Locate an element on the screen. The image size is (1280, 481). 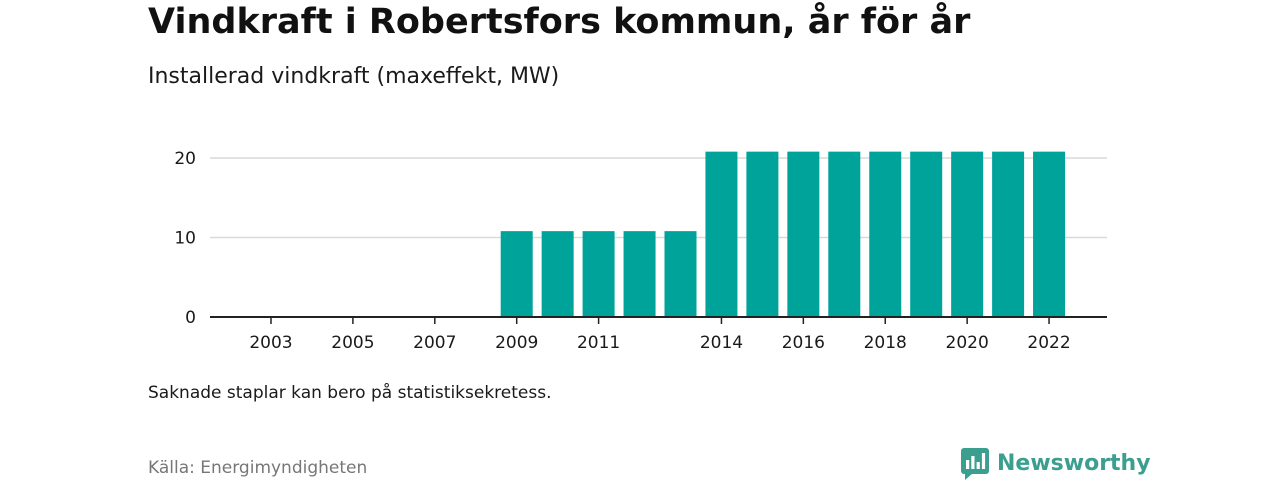
x-tick-label: 2005 is located at coordinates (352, 343).